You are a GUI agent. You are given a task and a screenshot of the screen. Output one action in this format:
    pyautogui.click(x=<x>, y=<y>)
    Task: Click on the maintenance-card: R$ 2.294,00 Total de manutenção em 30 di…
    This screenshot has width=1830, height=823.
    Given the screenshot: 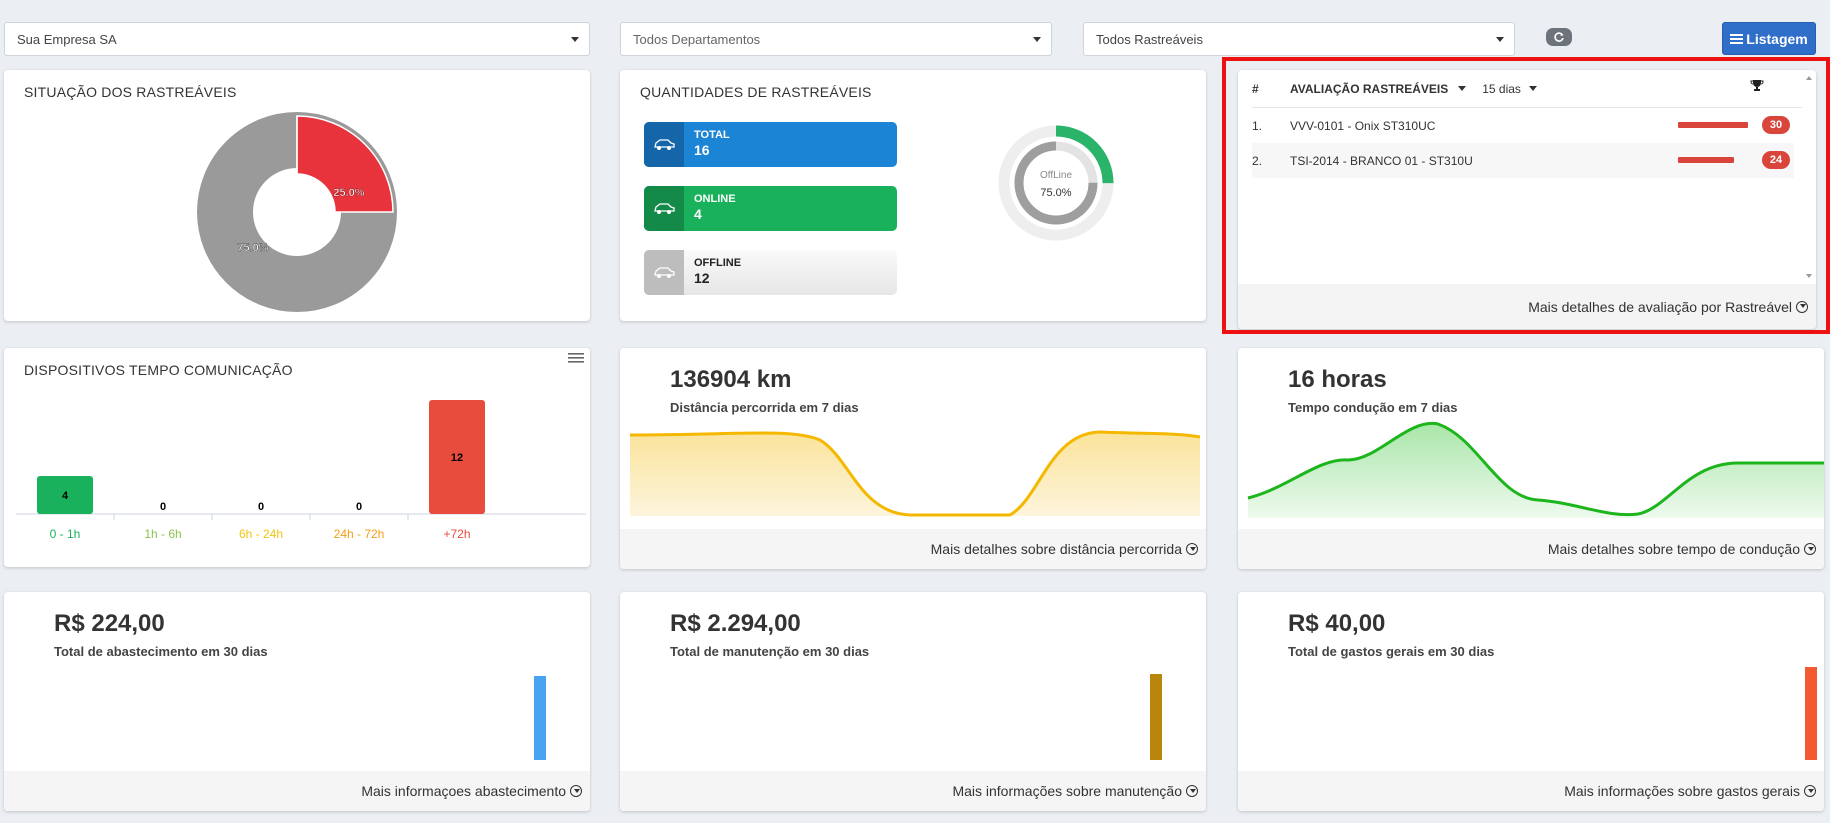 What is the action you would take?
    pyautogui.click(x=913, y=701)
    